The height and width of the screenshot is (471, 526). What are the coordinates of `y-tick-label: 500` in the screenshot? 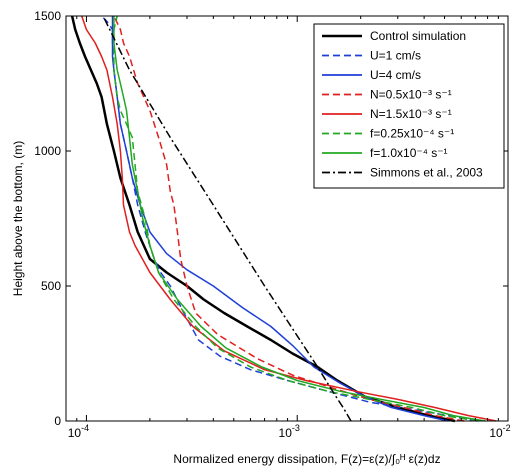 It's located at (51, 286).